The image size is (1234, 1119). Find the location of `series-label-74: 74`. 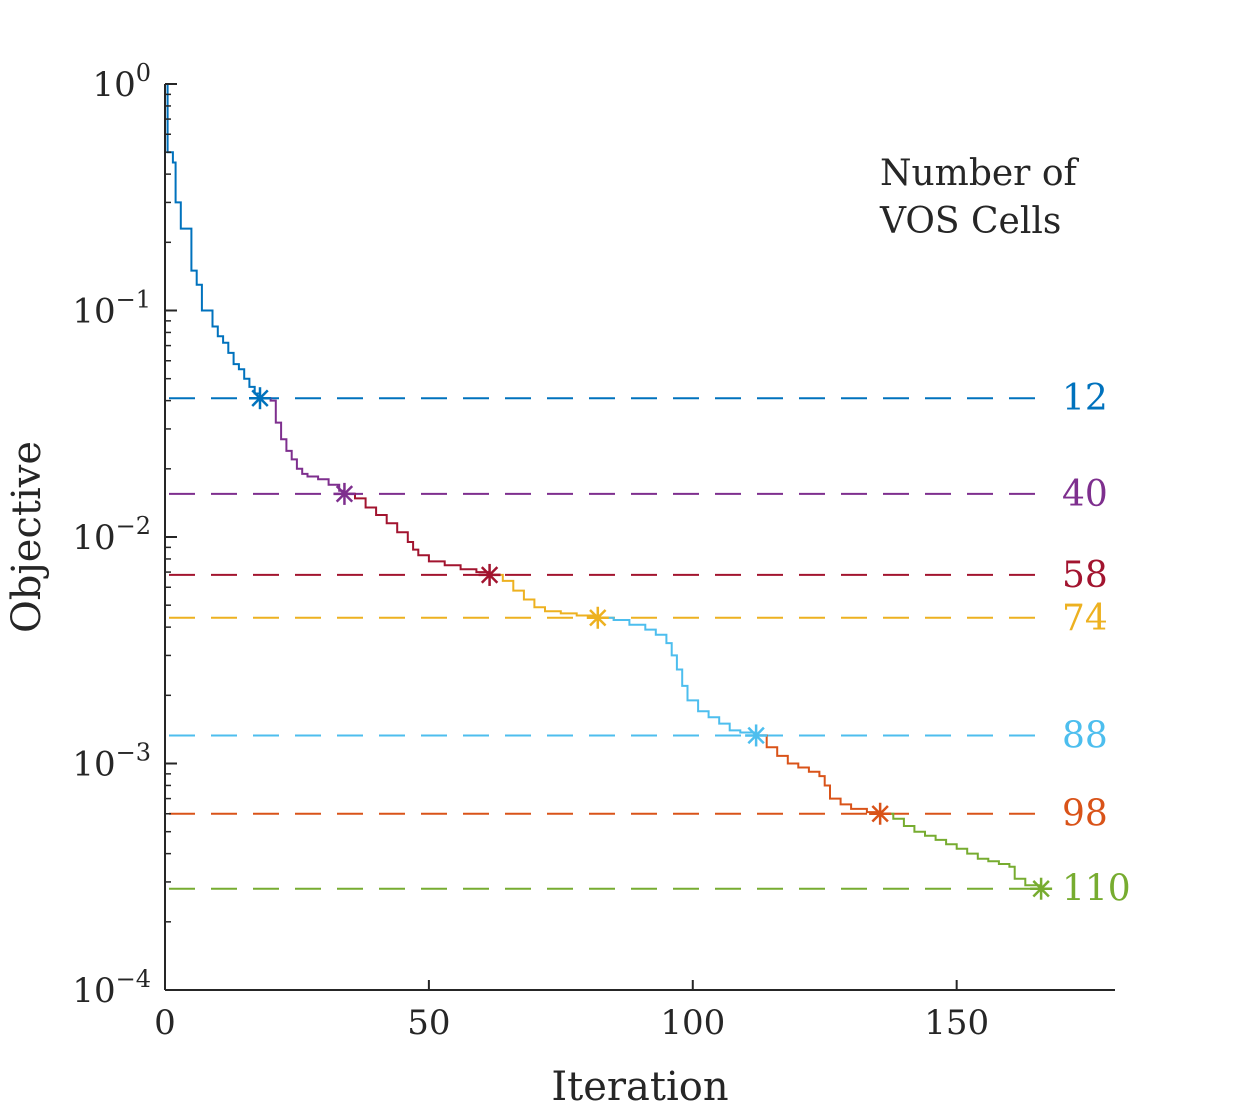

series-label-74: 74 is located at coordinates (1085, 618).